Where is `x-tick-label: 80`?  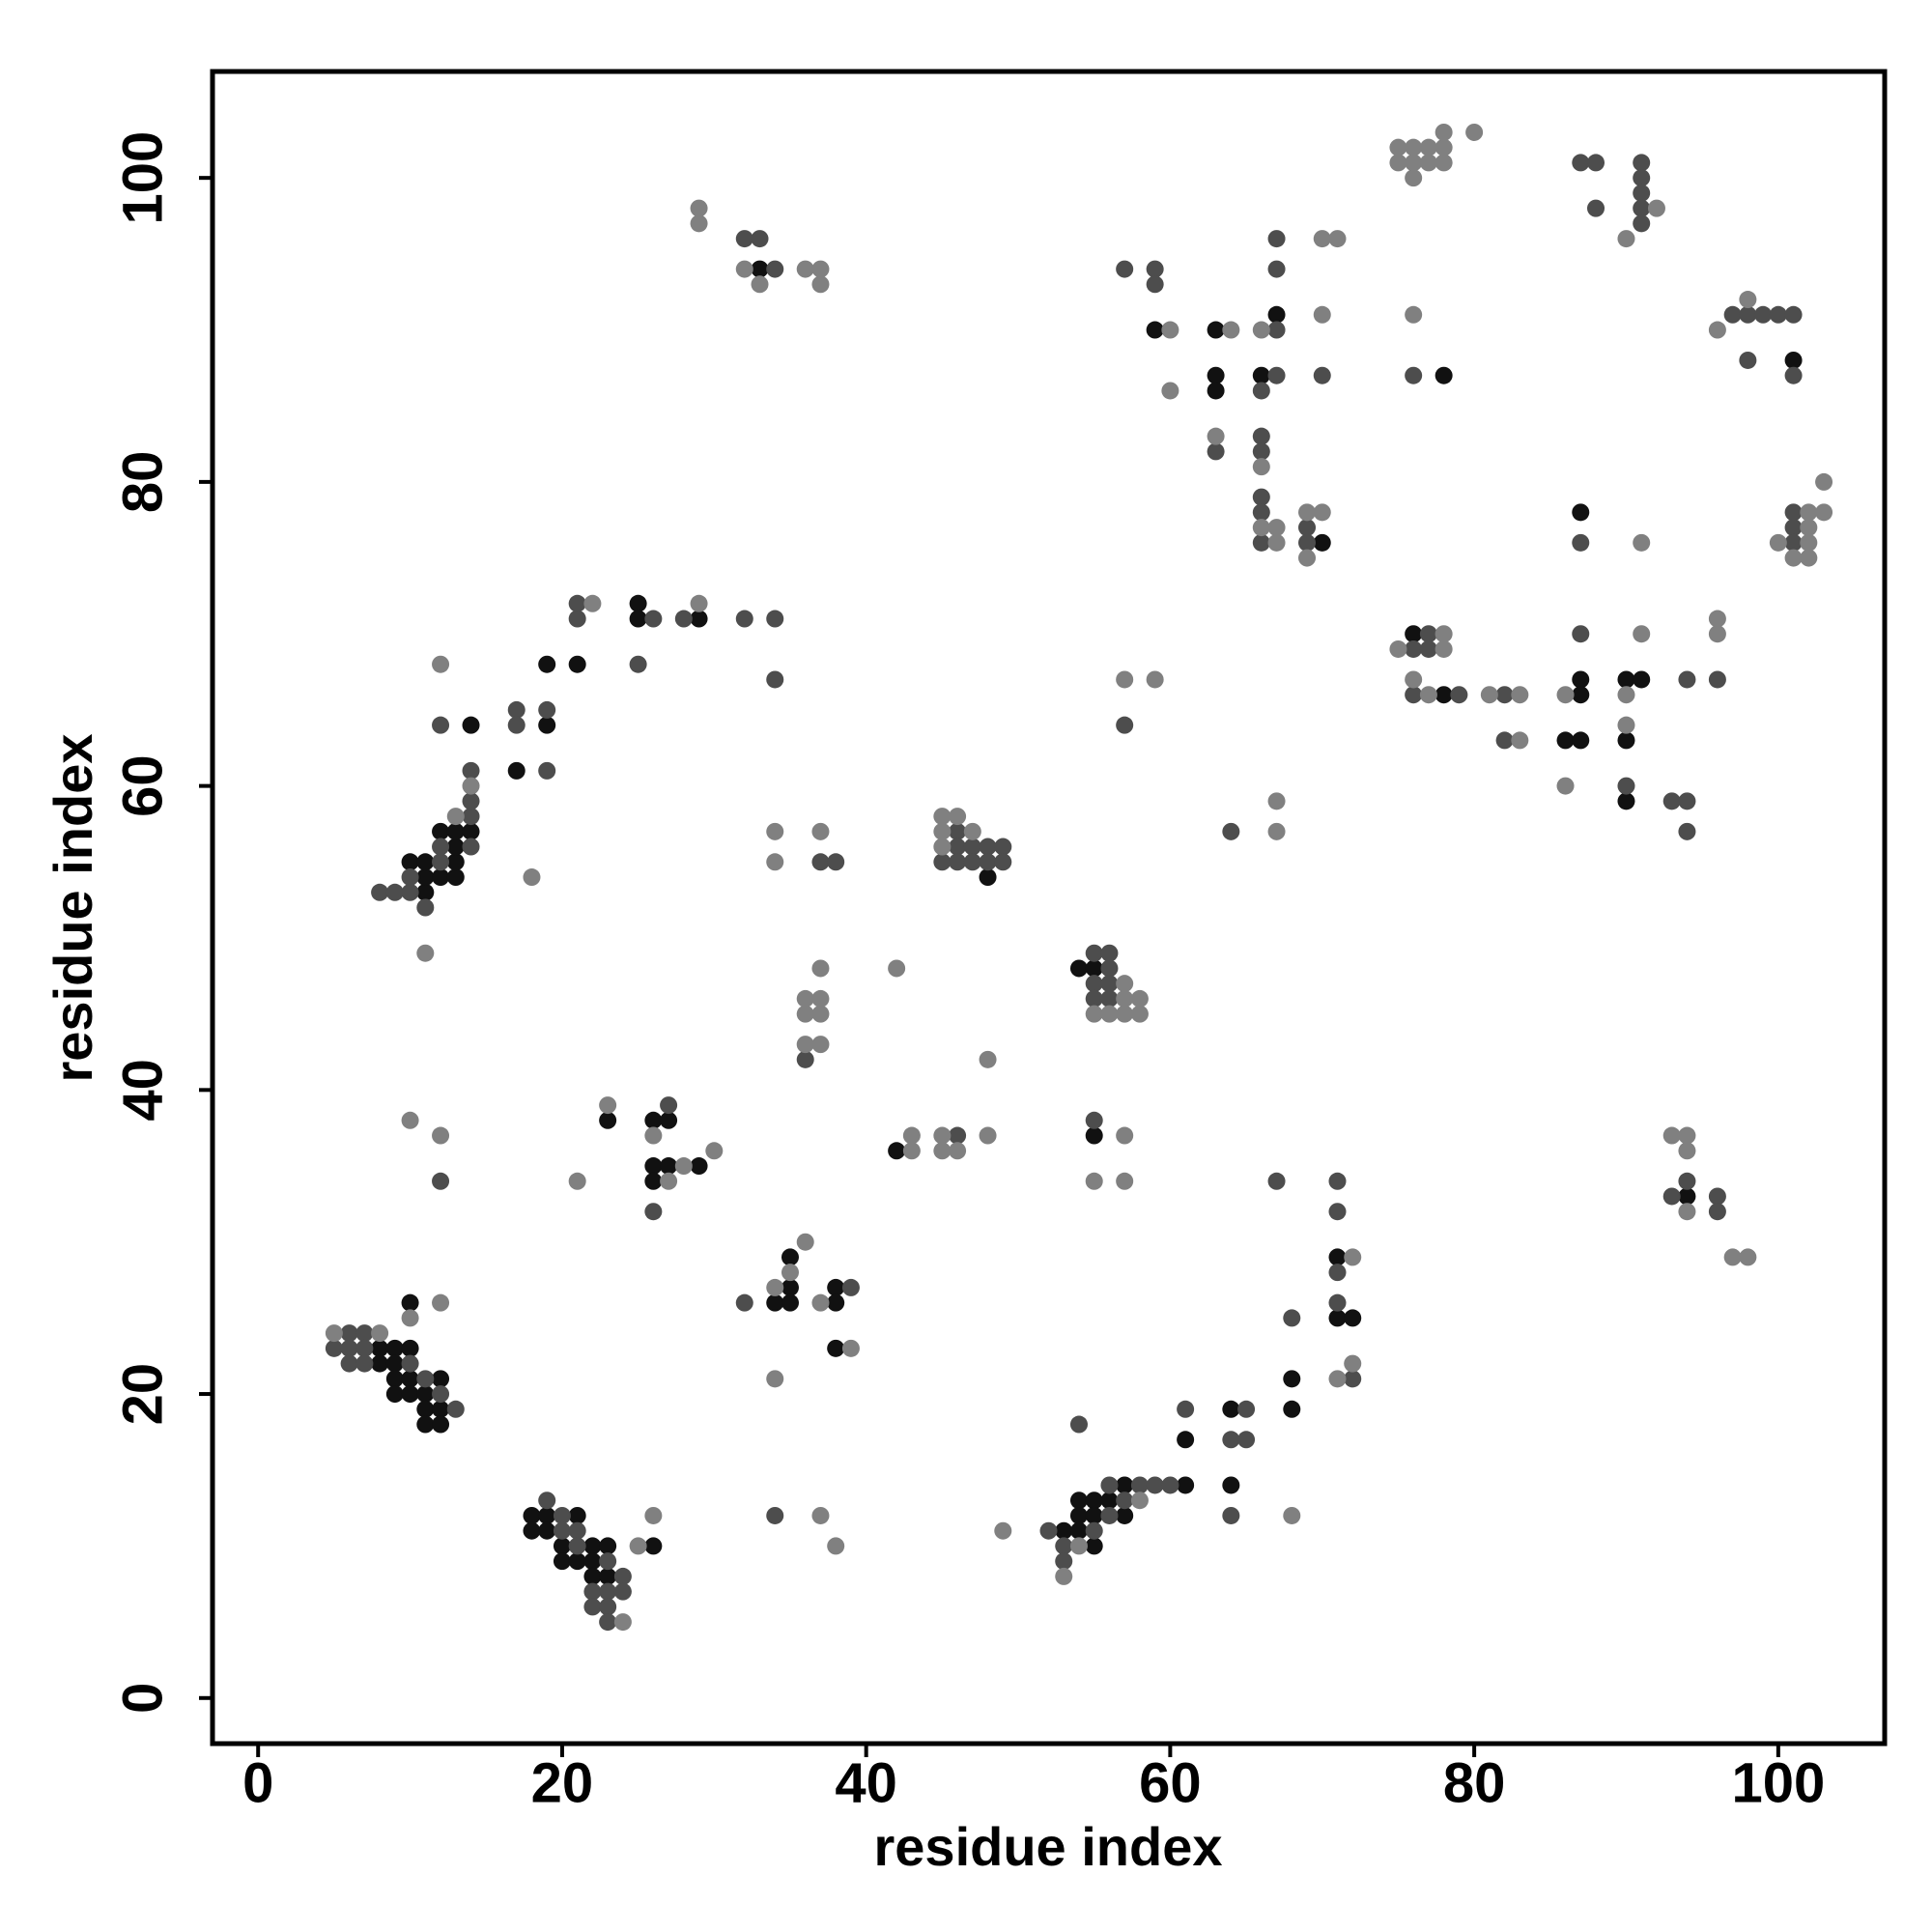
x-tick-label: 80 is located at coordinates (1474, 1782).